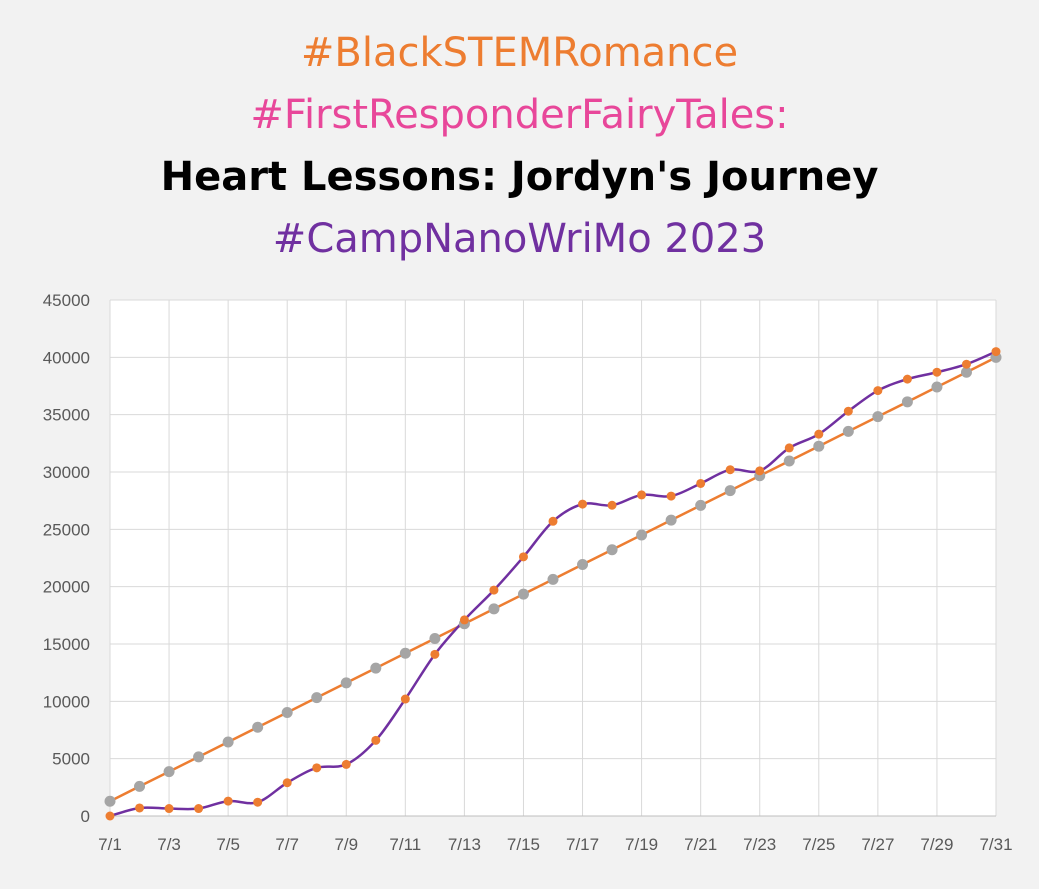 The image size is (1039, 889). I want to click on x-tick-label: 7/27, so click(877, 844).